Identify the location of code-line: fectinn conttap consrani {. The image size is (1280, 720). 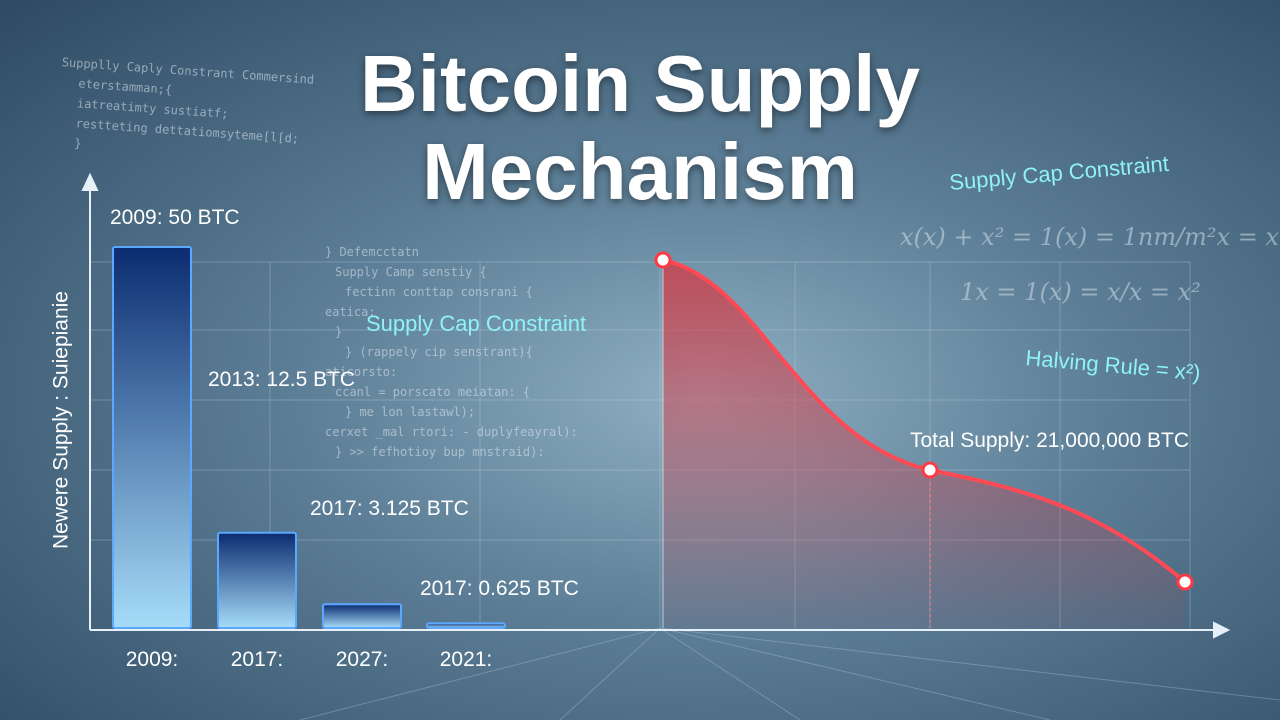
(439, 292).